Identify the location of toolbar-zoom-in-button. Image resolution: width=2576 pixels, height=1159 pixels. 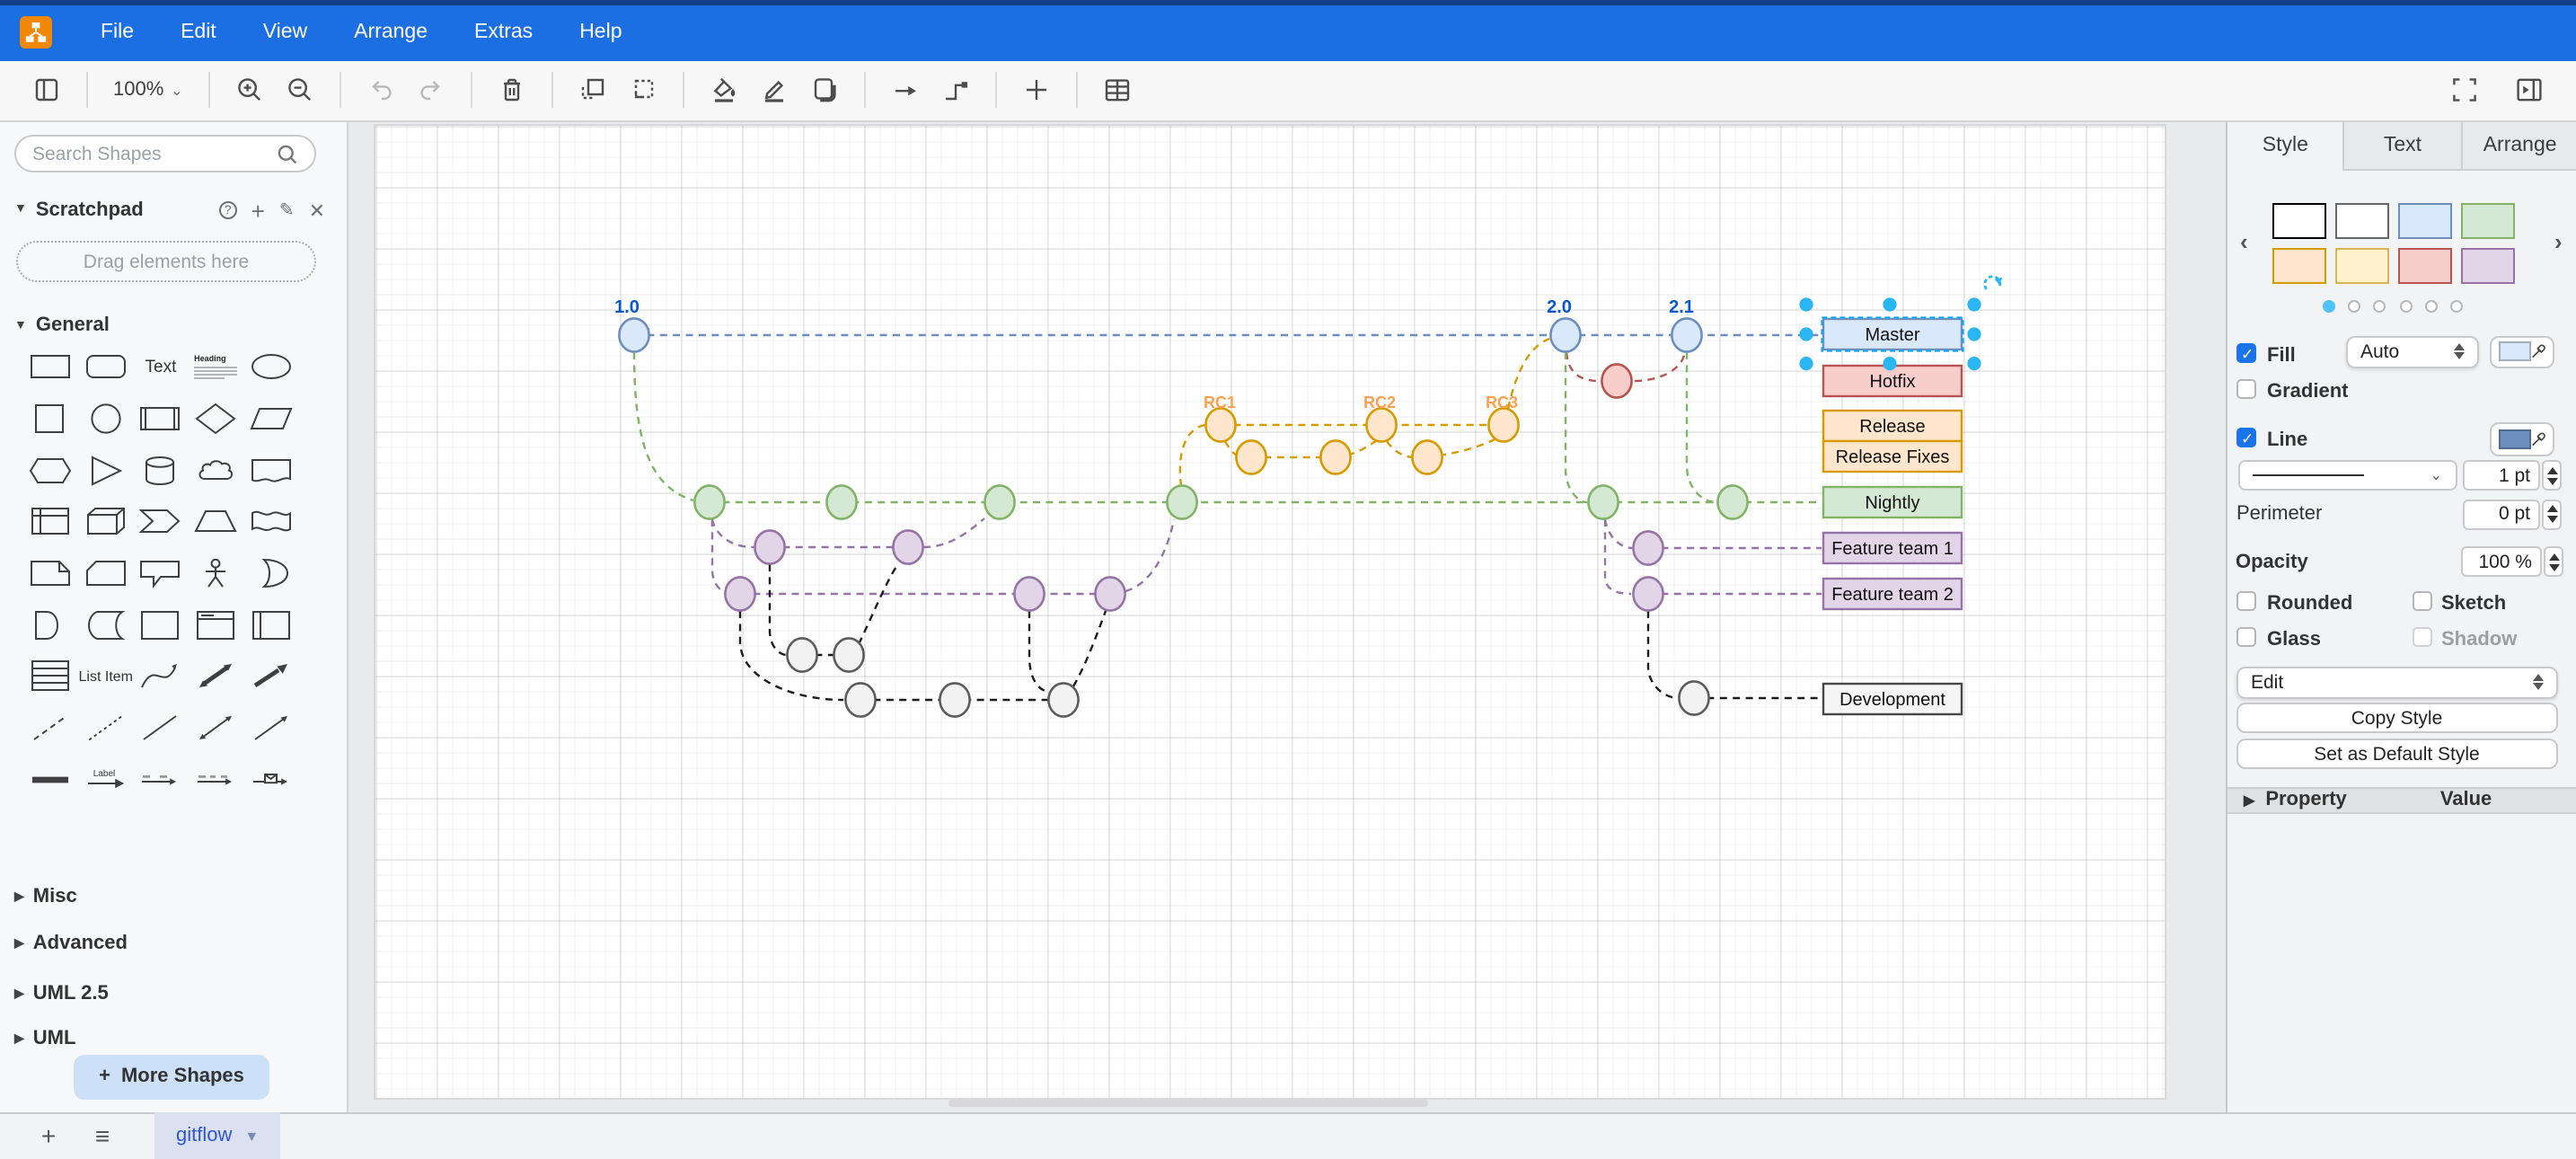
(250, 90).